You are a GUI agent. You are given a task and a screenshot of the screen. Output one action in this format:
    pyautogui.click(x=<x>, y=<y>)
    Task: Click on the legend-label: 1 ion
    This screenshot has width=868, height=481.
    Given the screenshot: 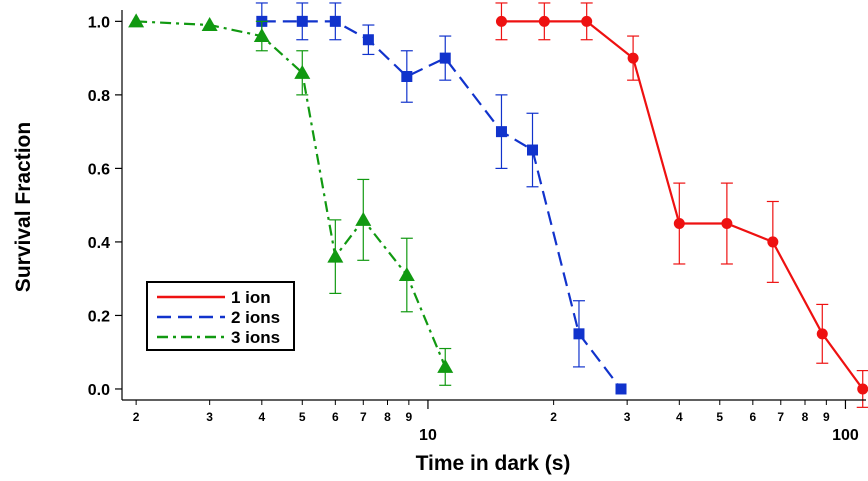 What is the action you would take?
    pyautogui.click(x=251, y=297)
    